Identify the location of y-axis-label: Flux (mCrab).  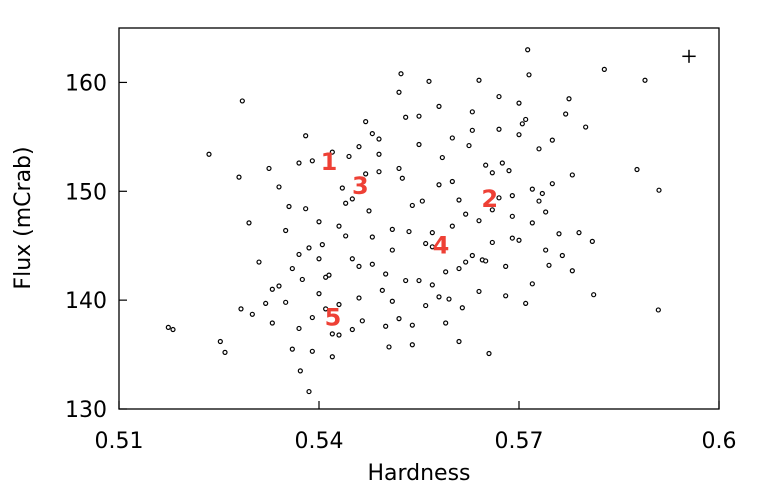
(23, 217).